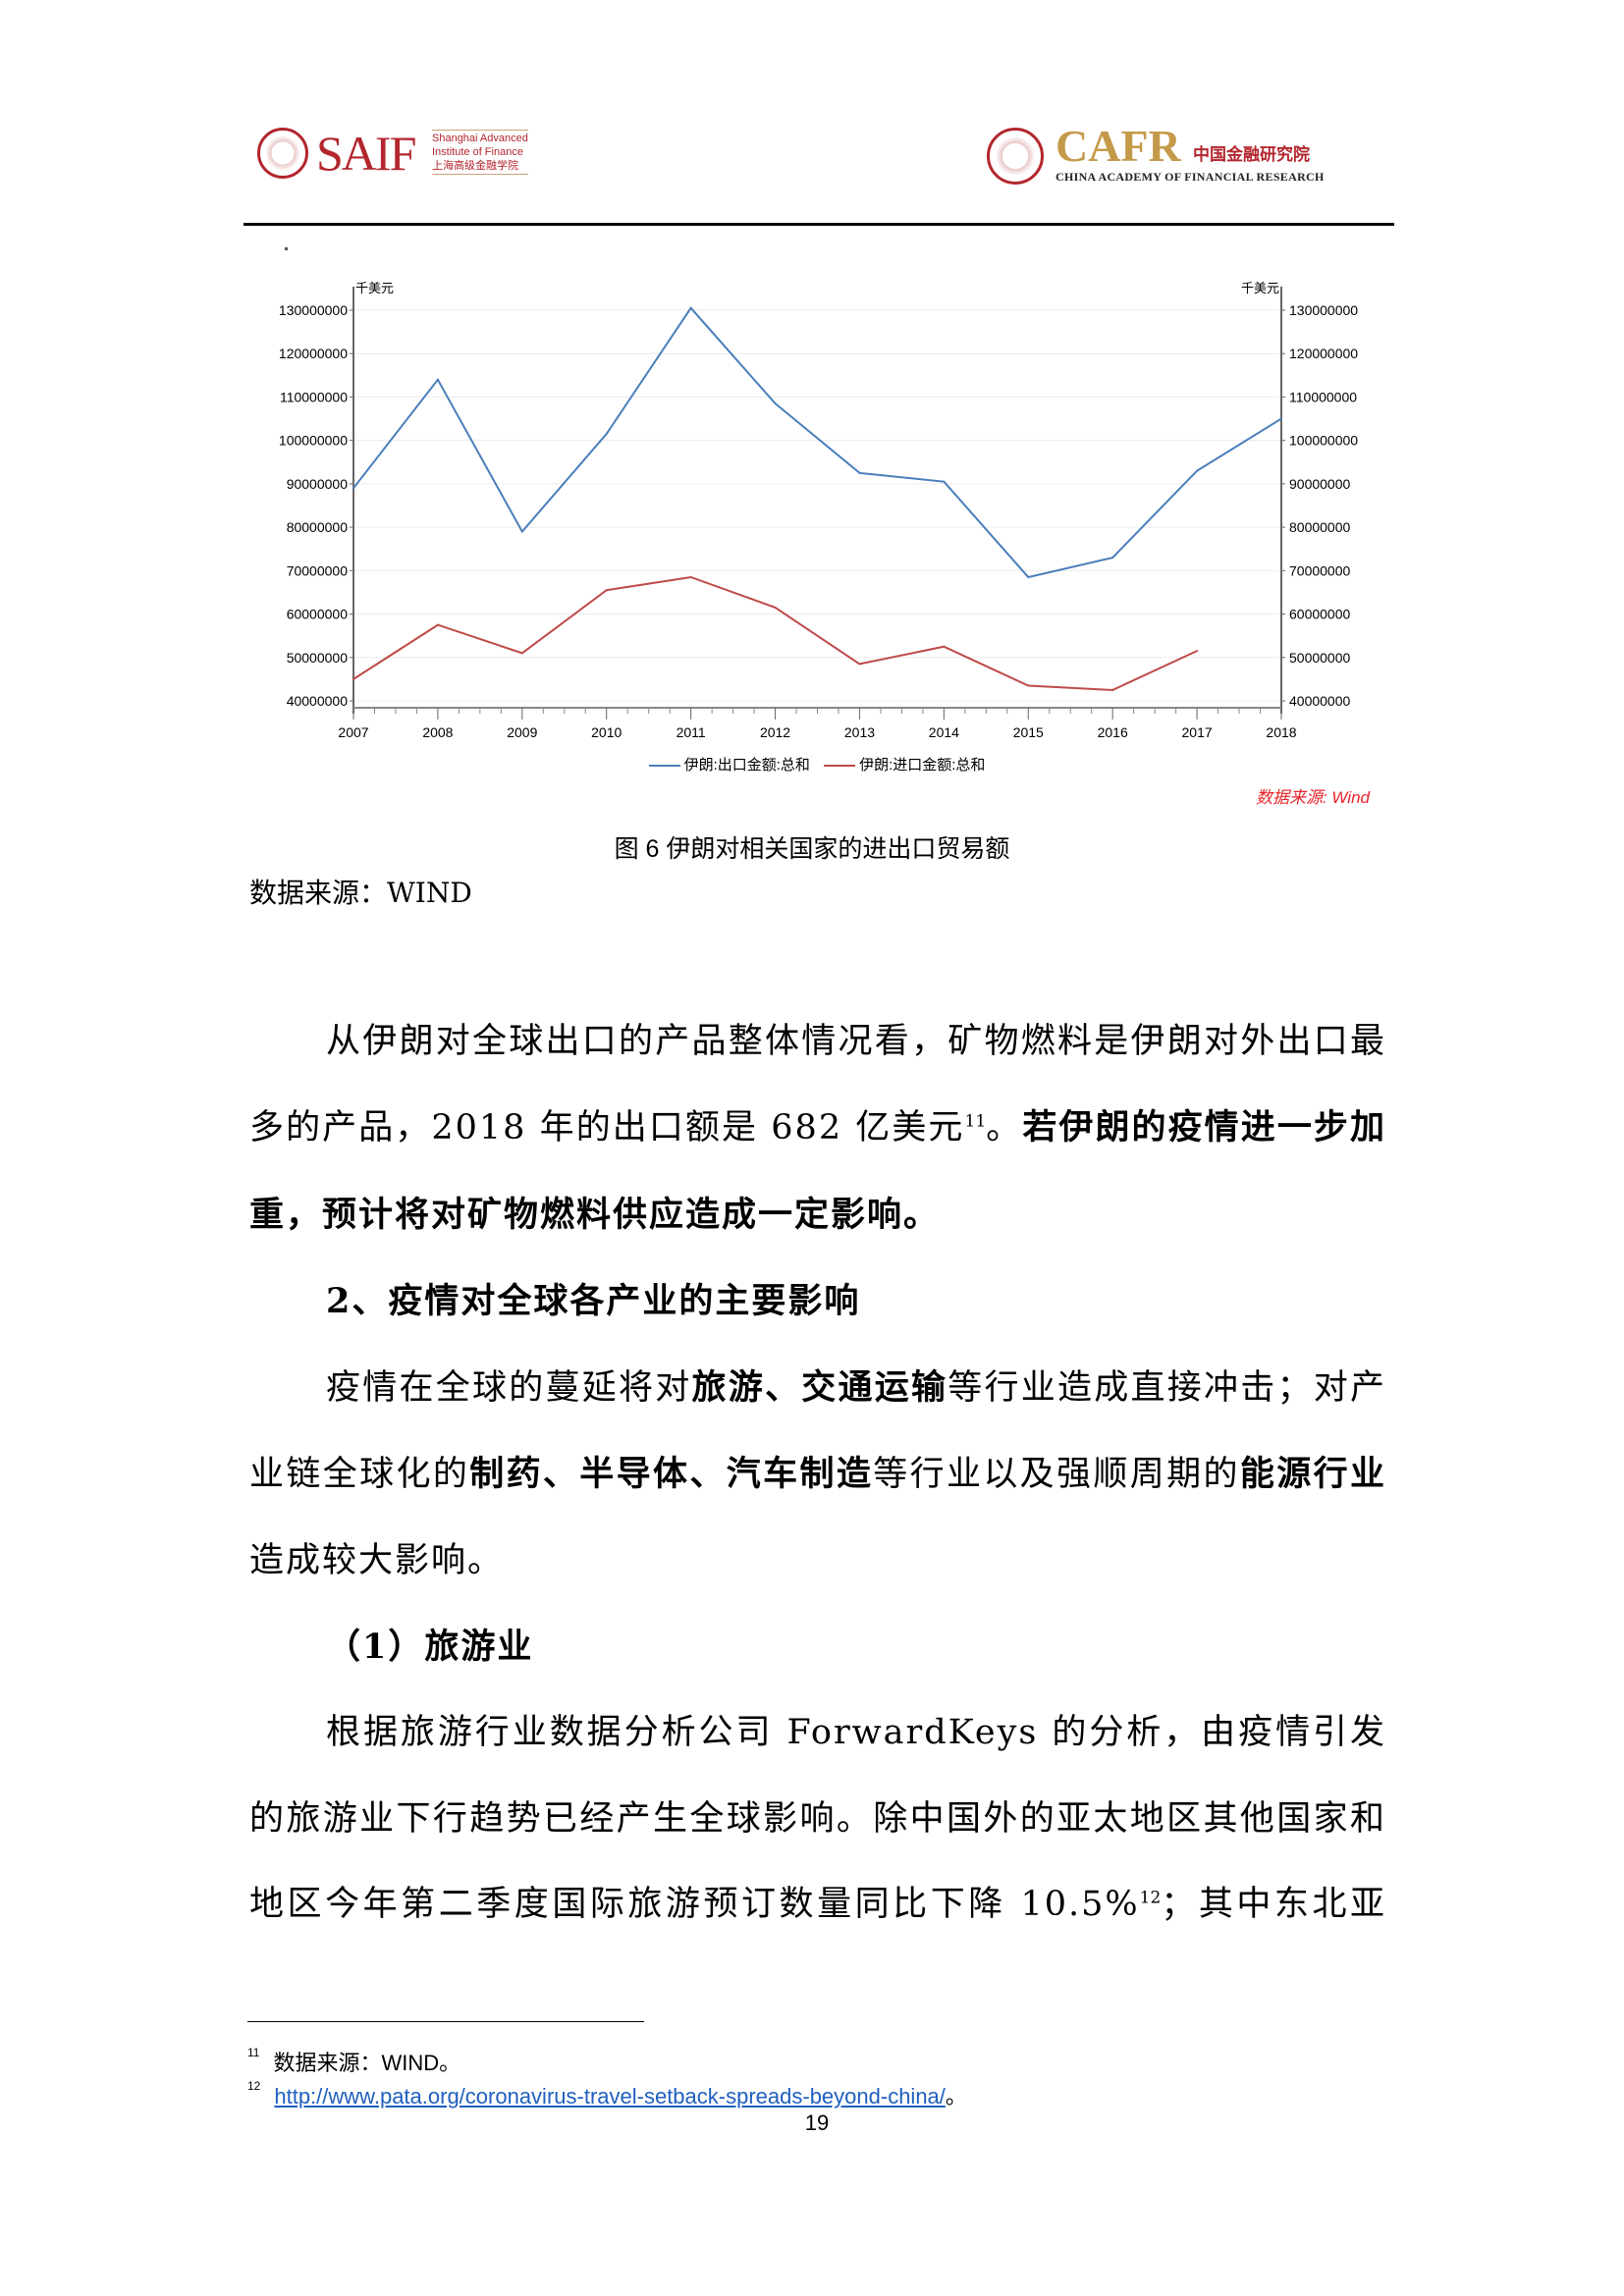 The width and height of the screenshot is (1624, 2296). Describe the element at coordinates (313, 310) in the screenshot. I see `y-tick-label-left: 130000000` at that location.